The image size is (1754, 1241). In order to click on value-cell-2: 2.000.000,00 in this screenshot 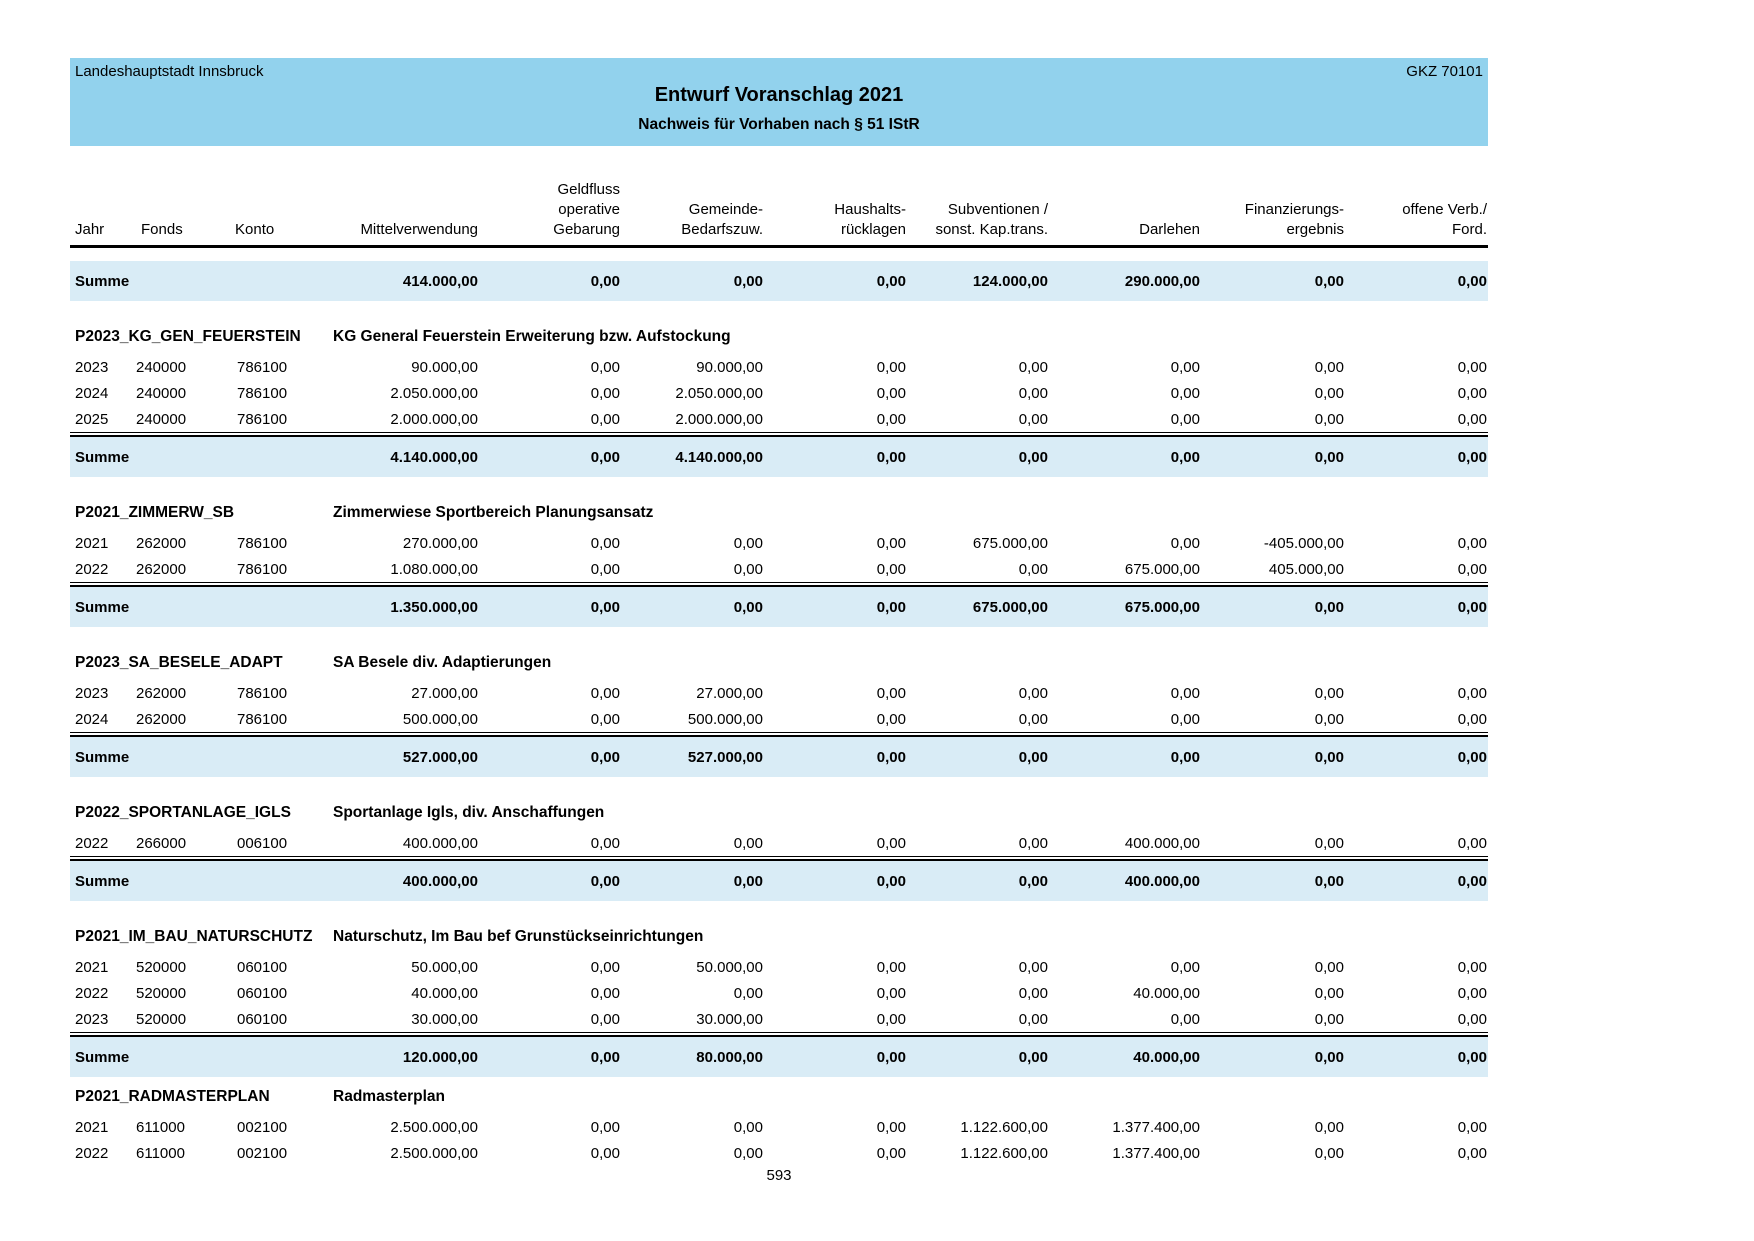, I will do `click(719, 419)`.